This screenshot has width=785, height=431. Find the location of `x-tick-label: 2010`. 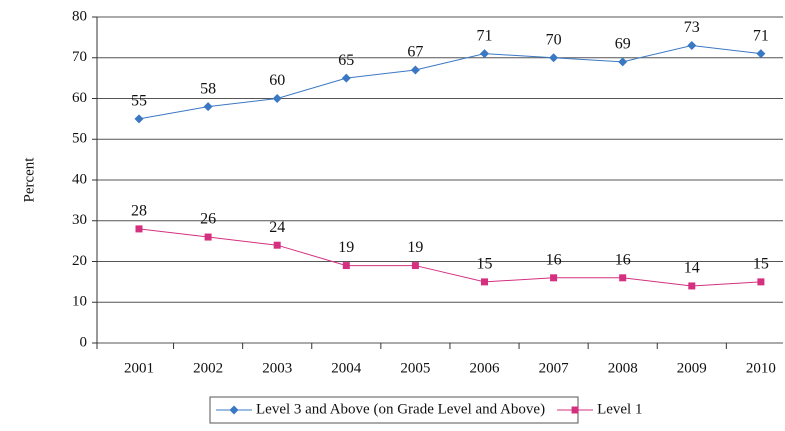

x-tick-label: 2010 is located at coordinates (761, 368).